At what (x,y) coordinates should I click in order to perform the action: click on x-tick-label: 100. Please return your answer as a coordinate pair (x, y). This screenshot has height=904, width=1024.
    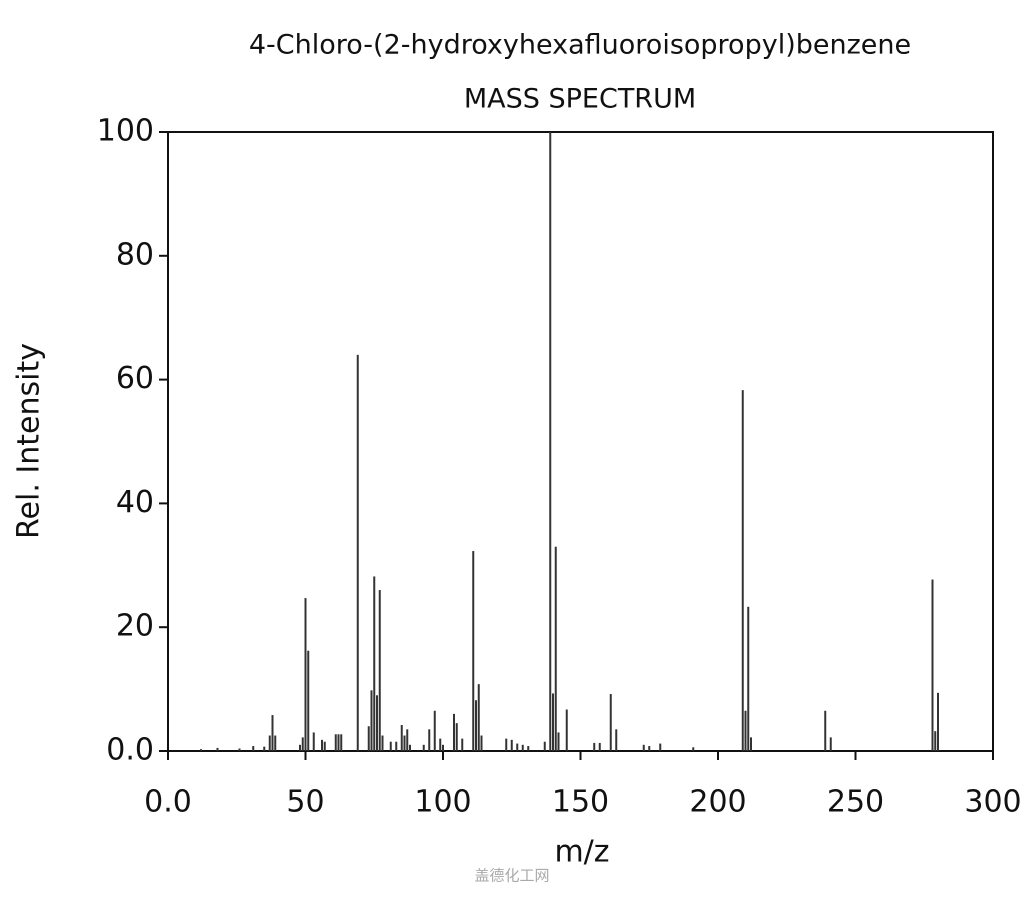
    Looking at the image, I should click on (442, 802).